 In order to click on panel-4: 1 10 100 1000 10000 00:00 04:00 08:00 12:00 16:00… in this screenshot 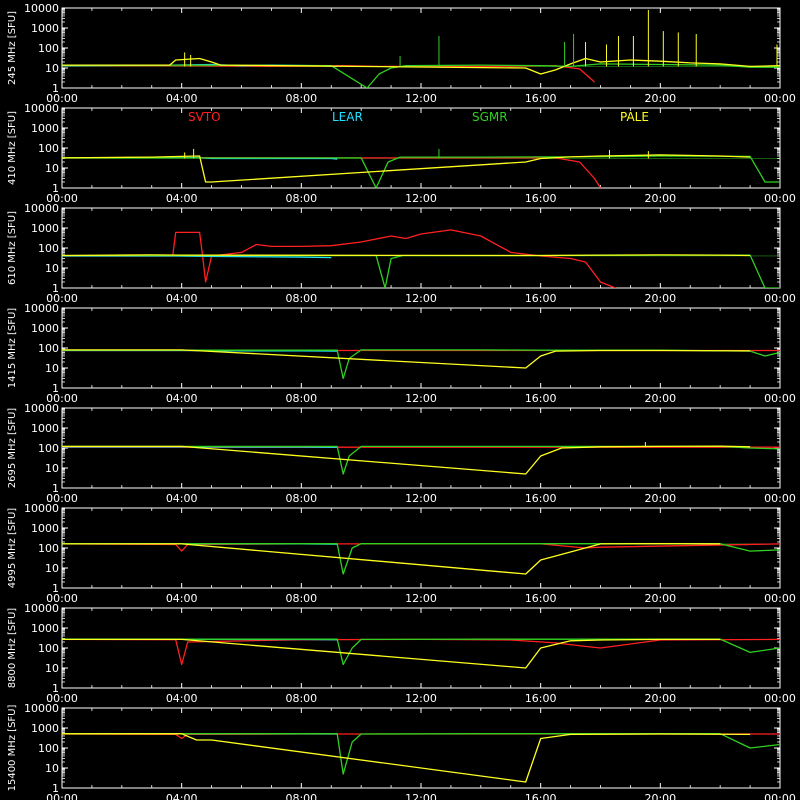, I will do `click(401, 353)`.